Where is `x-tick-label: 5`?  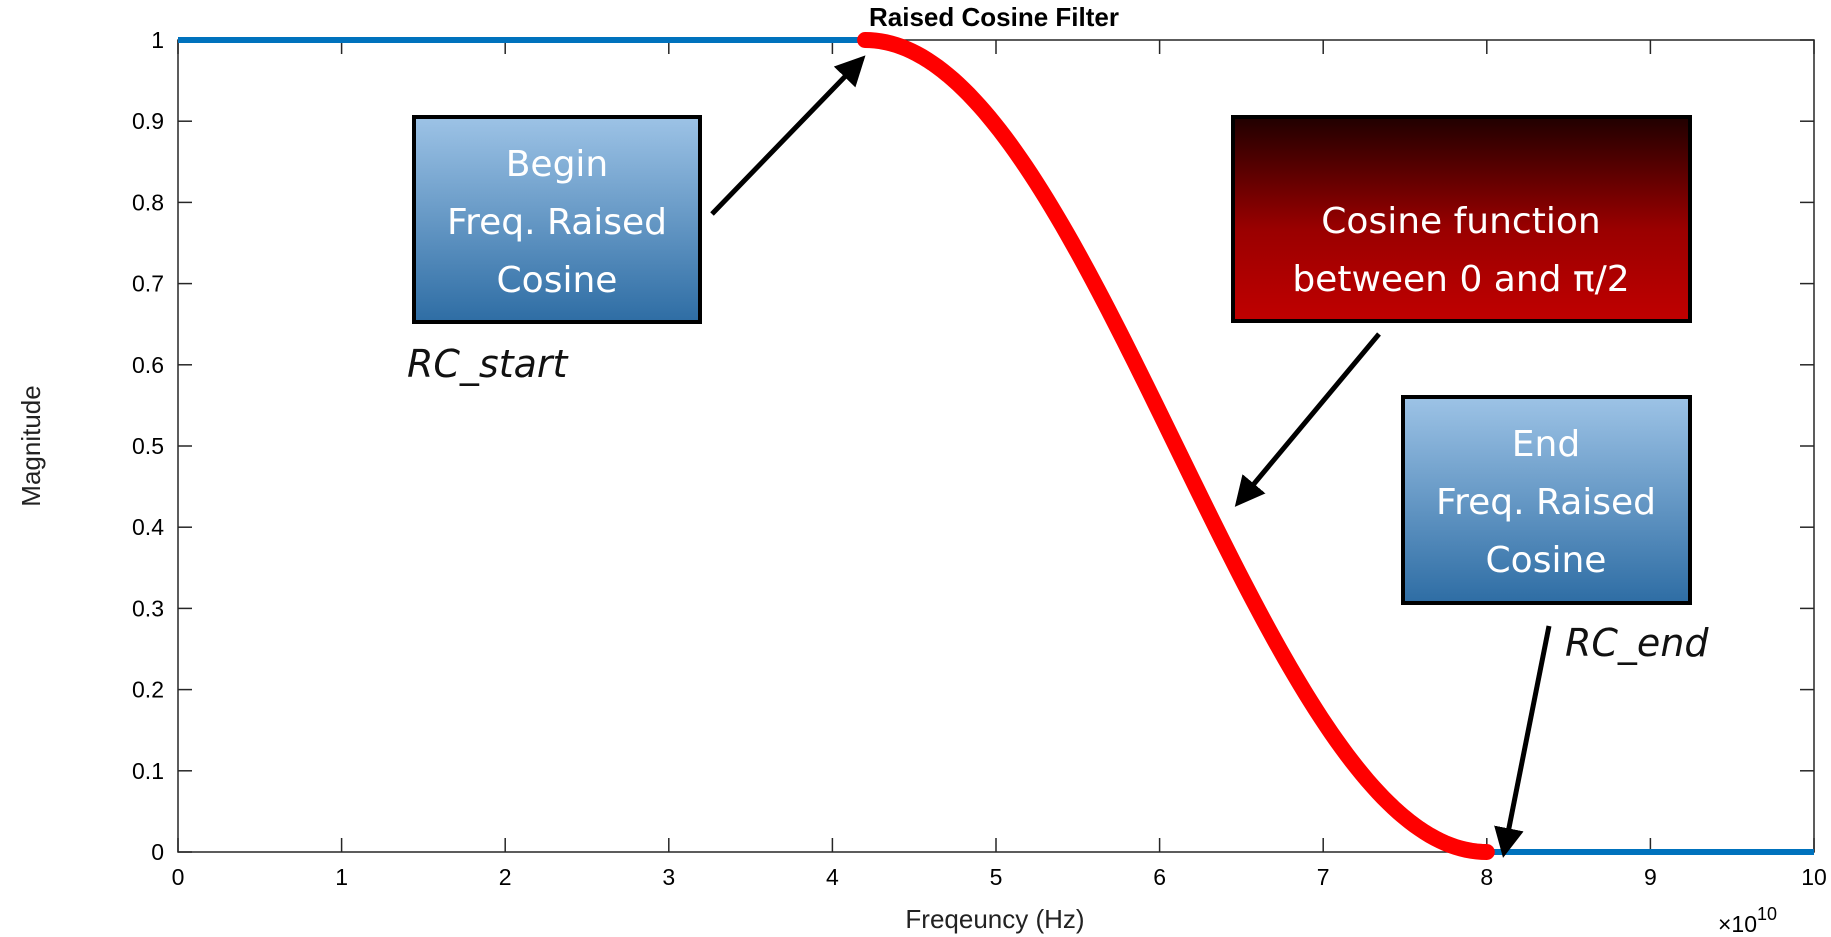 x-tick-label: 5 is located at coordinates (996, 877).